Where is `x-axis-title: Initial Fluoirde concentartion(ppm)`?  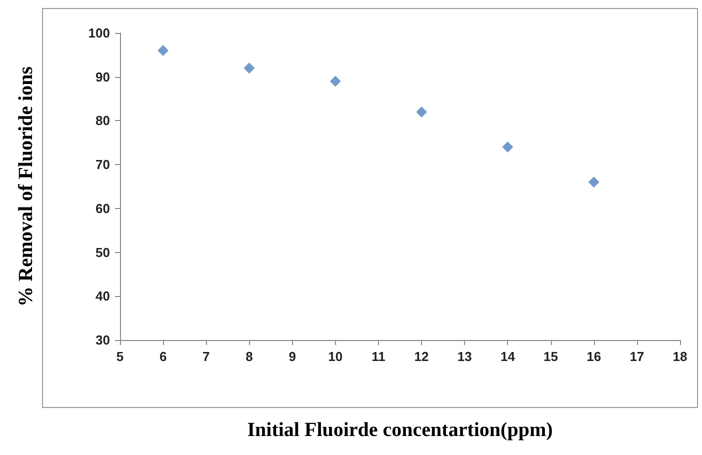 x-axis-title: Initial Fluoirde concentartion(ppm) is located at coordinates (400, 430).